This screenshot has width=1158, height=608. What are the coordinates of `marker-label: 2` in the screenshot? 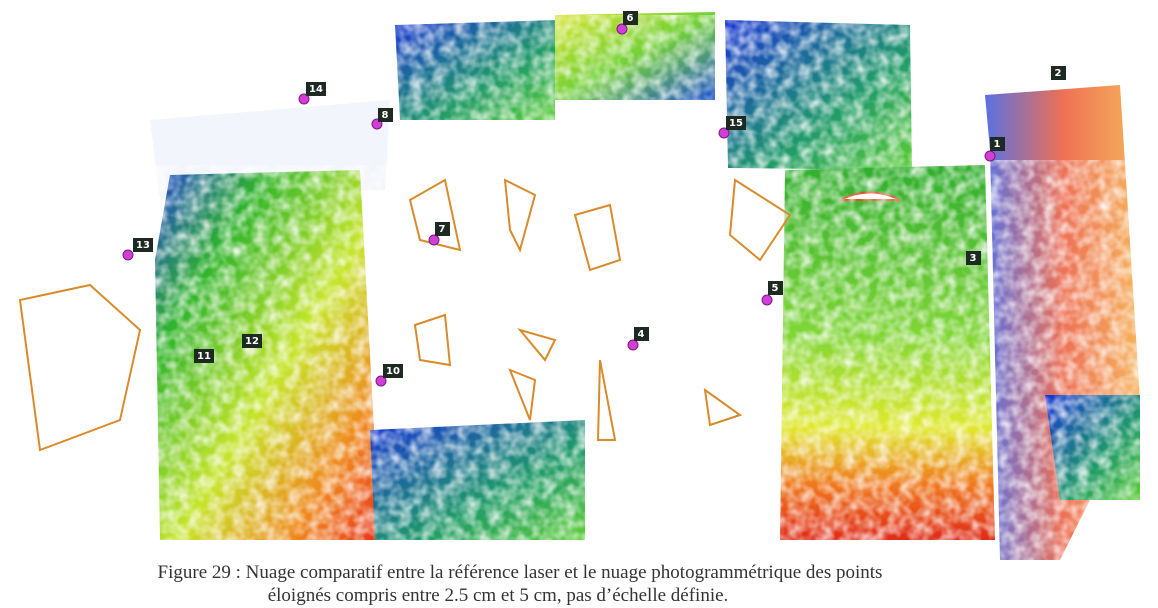 It's located at (1058, 73).